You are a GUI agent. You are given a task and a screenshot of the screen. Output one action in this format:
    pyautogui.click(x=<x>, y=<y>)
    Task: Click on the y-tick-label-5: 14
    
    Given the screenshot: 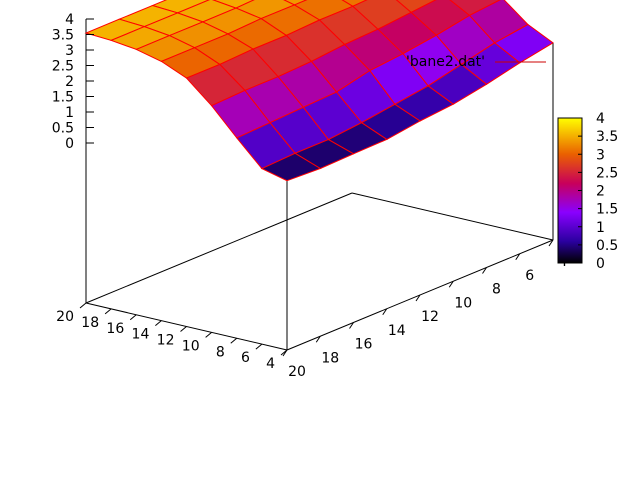 What is the action you would take?
    pyautogui.click(x=141, y=335)
    